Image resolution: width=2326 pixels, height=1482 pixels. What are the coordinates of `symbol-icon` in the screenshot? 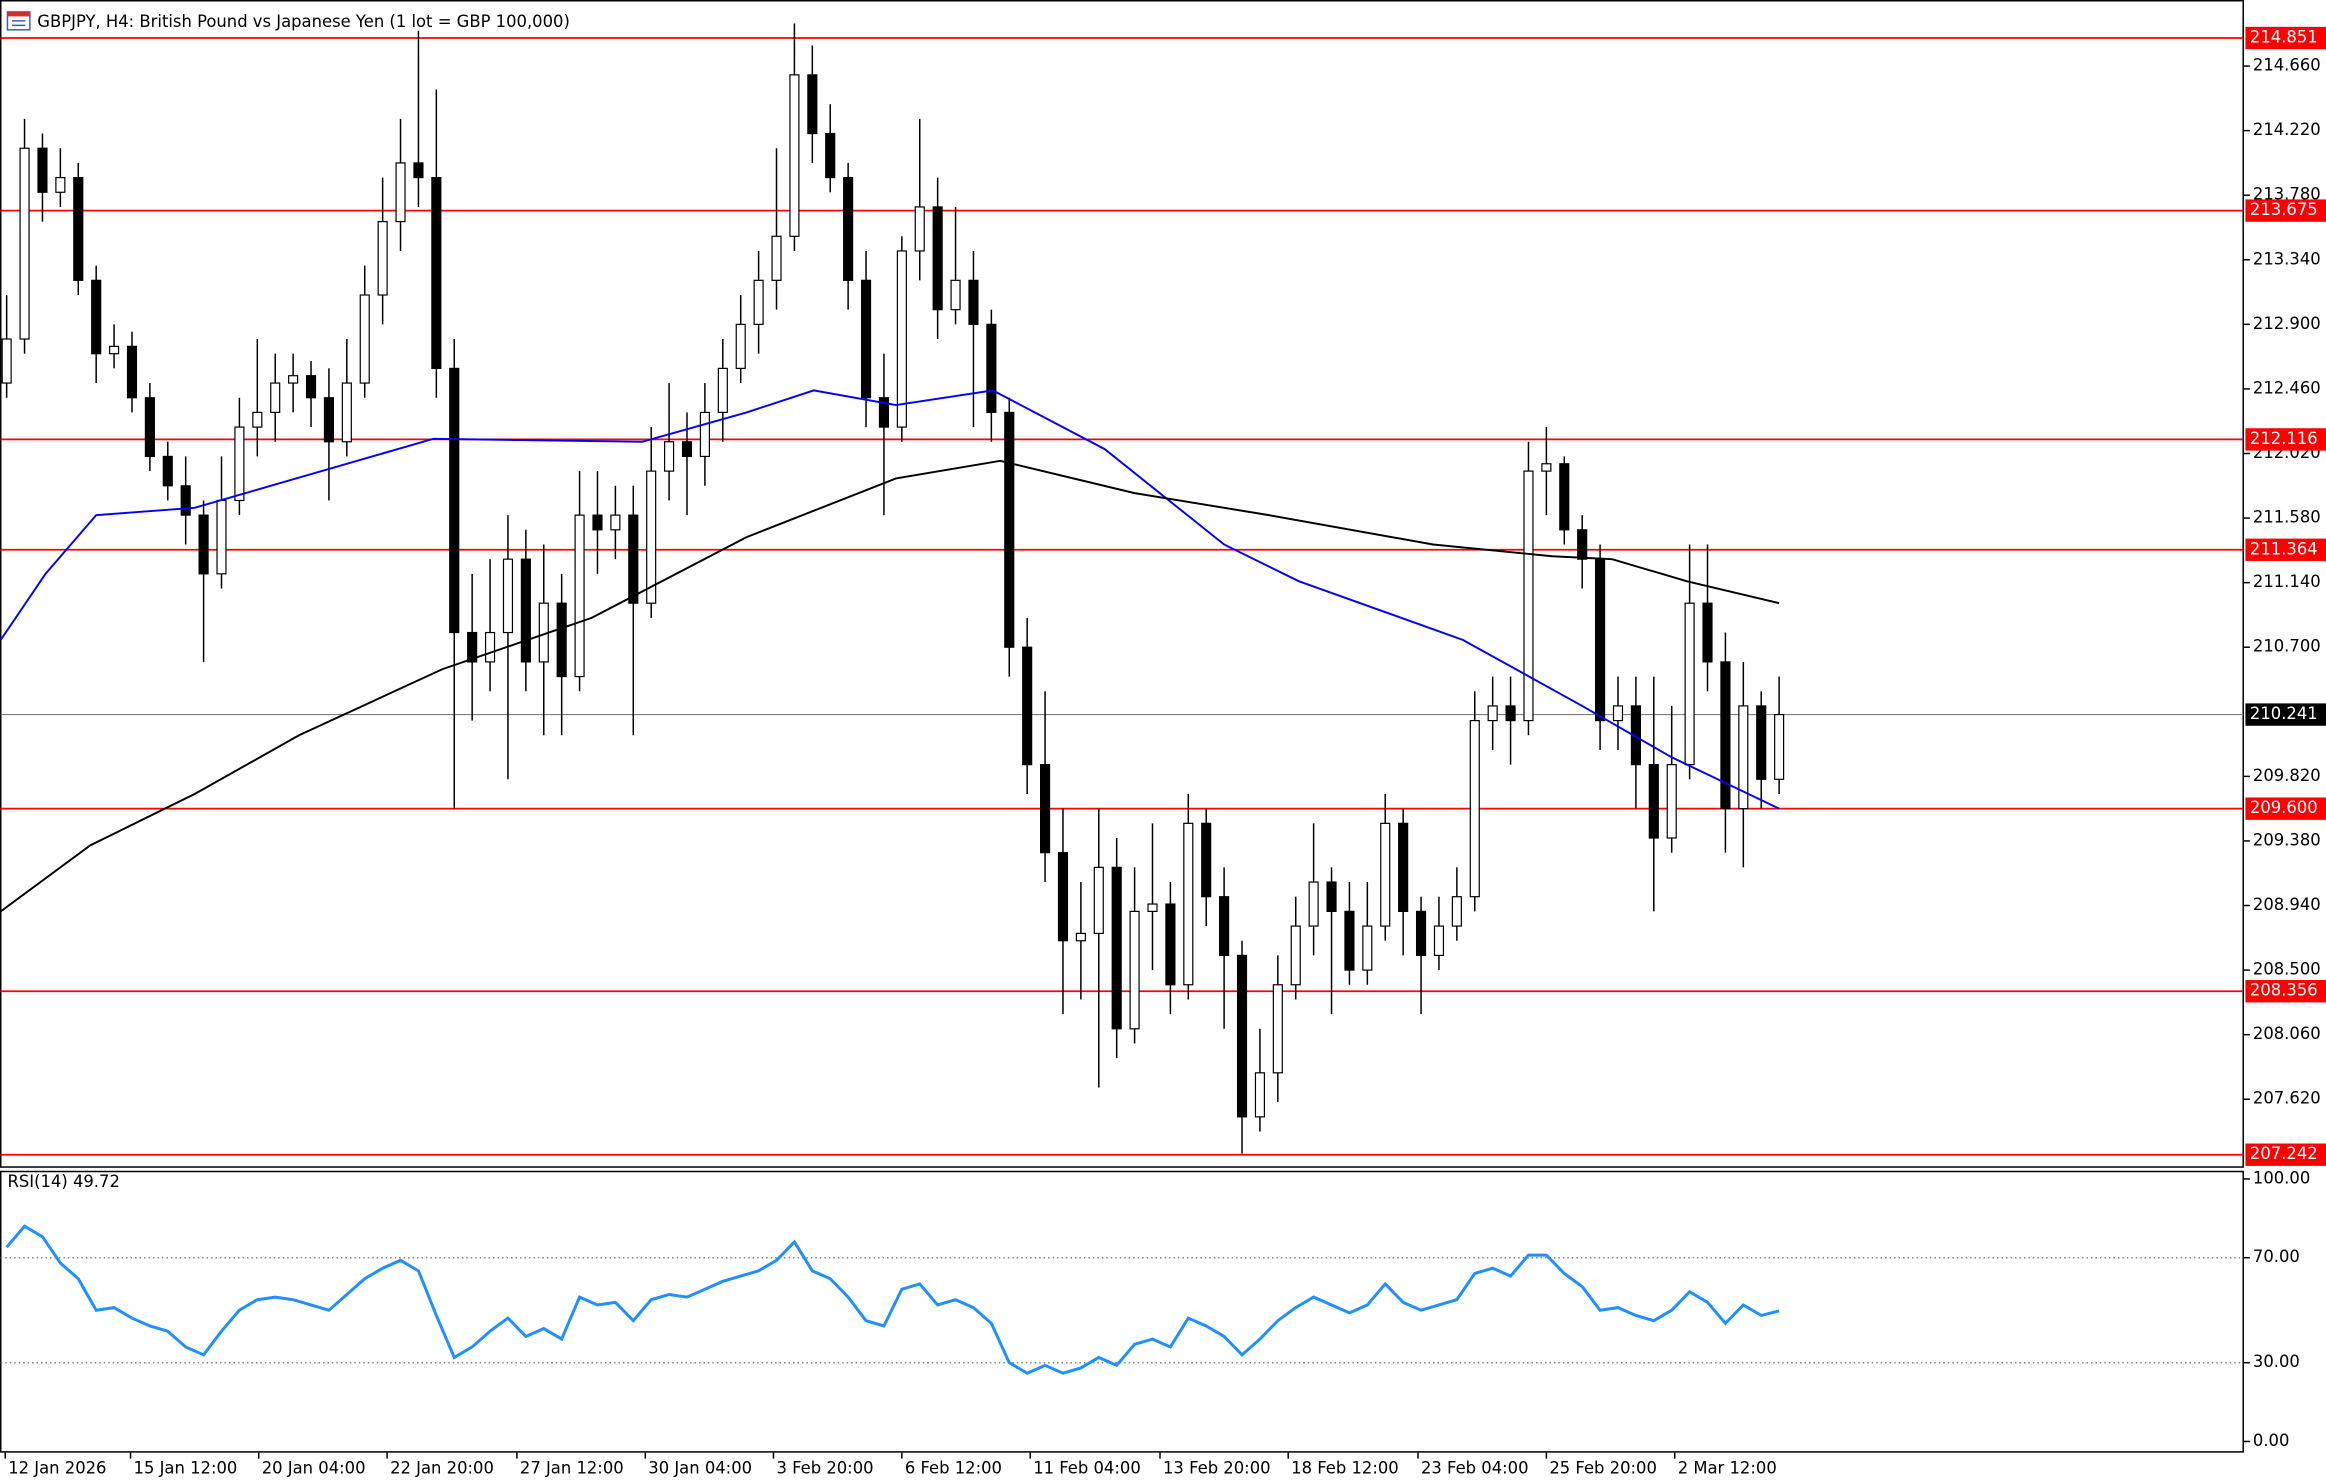 It's located at (18, 21).